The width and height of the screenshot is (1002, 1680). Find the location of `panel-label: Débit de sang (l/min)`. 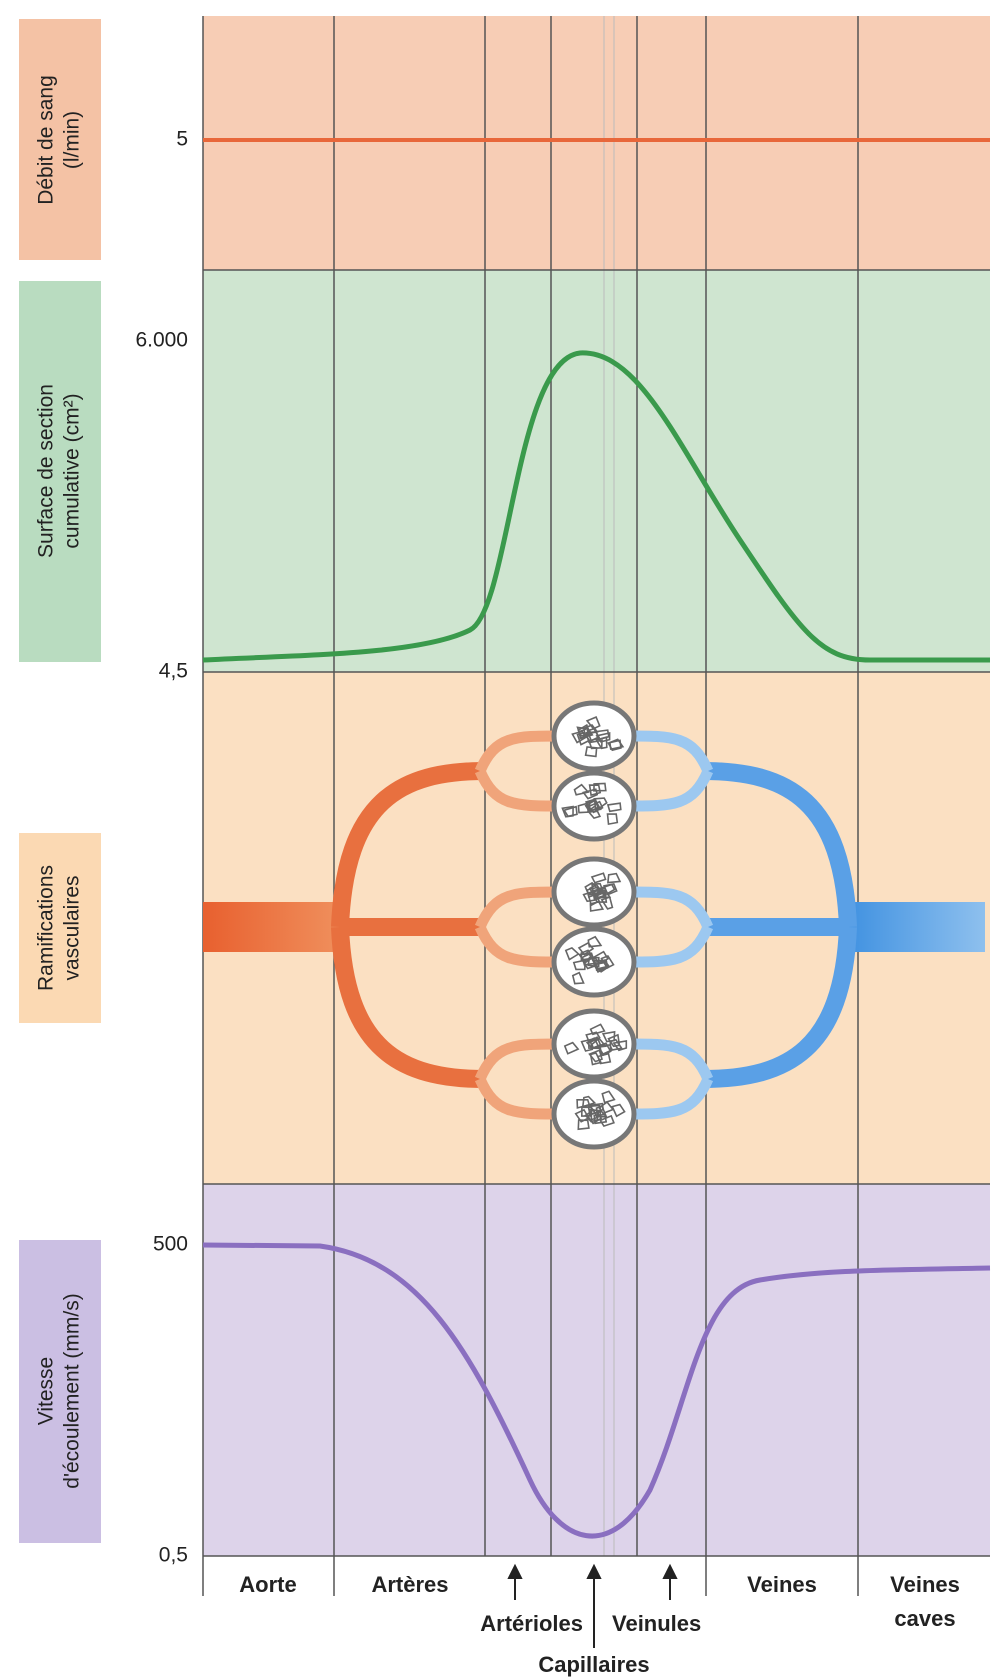

panel-label: Débit de sang (l/min) is located at coordinates (59, 140).